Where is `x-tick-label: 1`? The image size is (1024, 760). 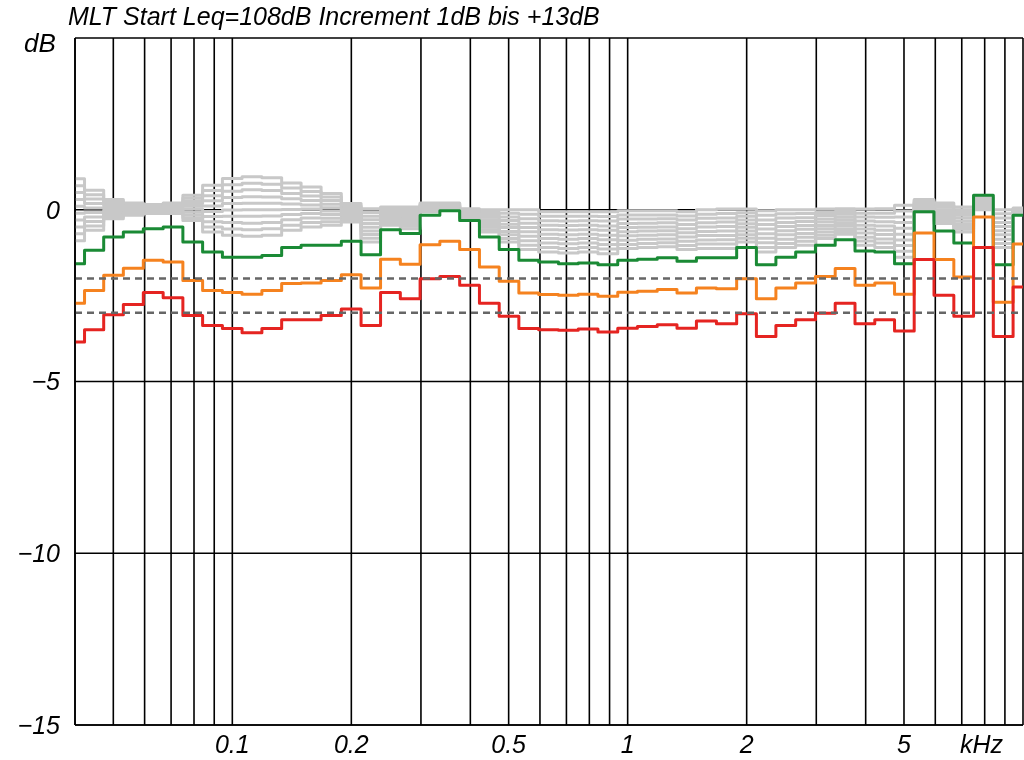 x-tick-label: 1 is located at coordinates (627, 743).